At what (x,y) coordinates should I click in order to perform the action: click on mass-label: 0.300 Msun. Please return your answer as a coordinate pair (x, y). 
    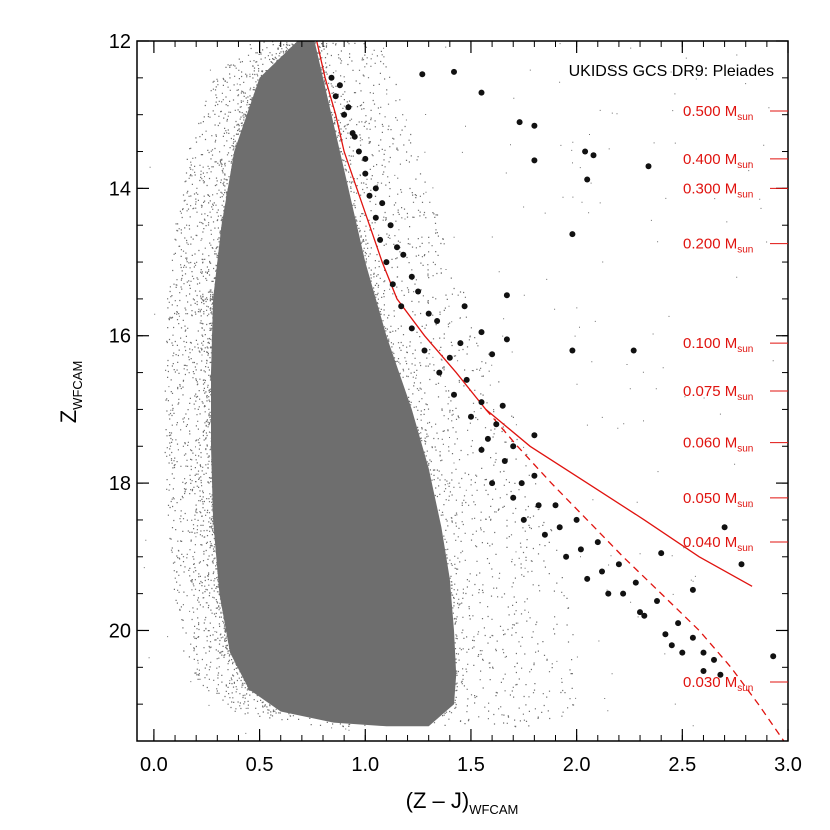
    Looking at the image, I should click on (718, 190).